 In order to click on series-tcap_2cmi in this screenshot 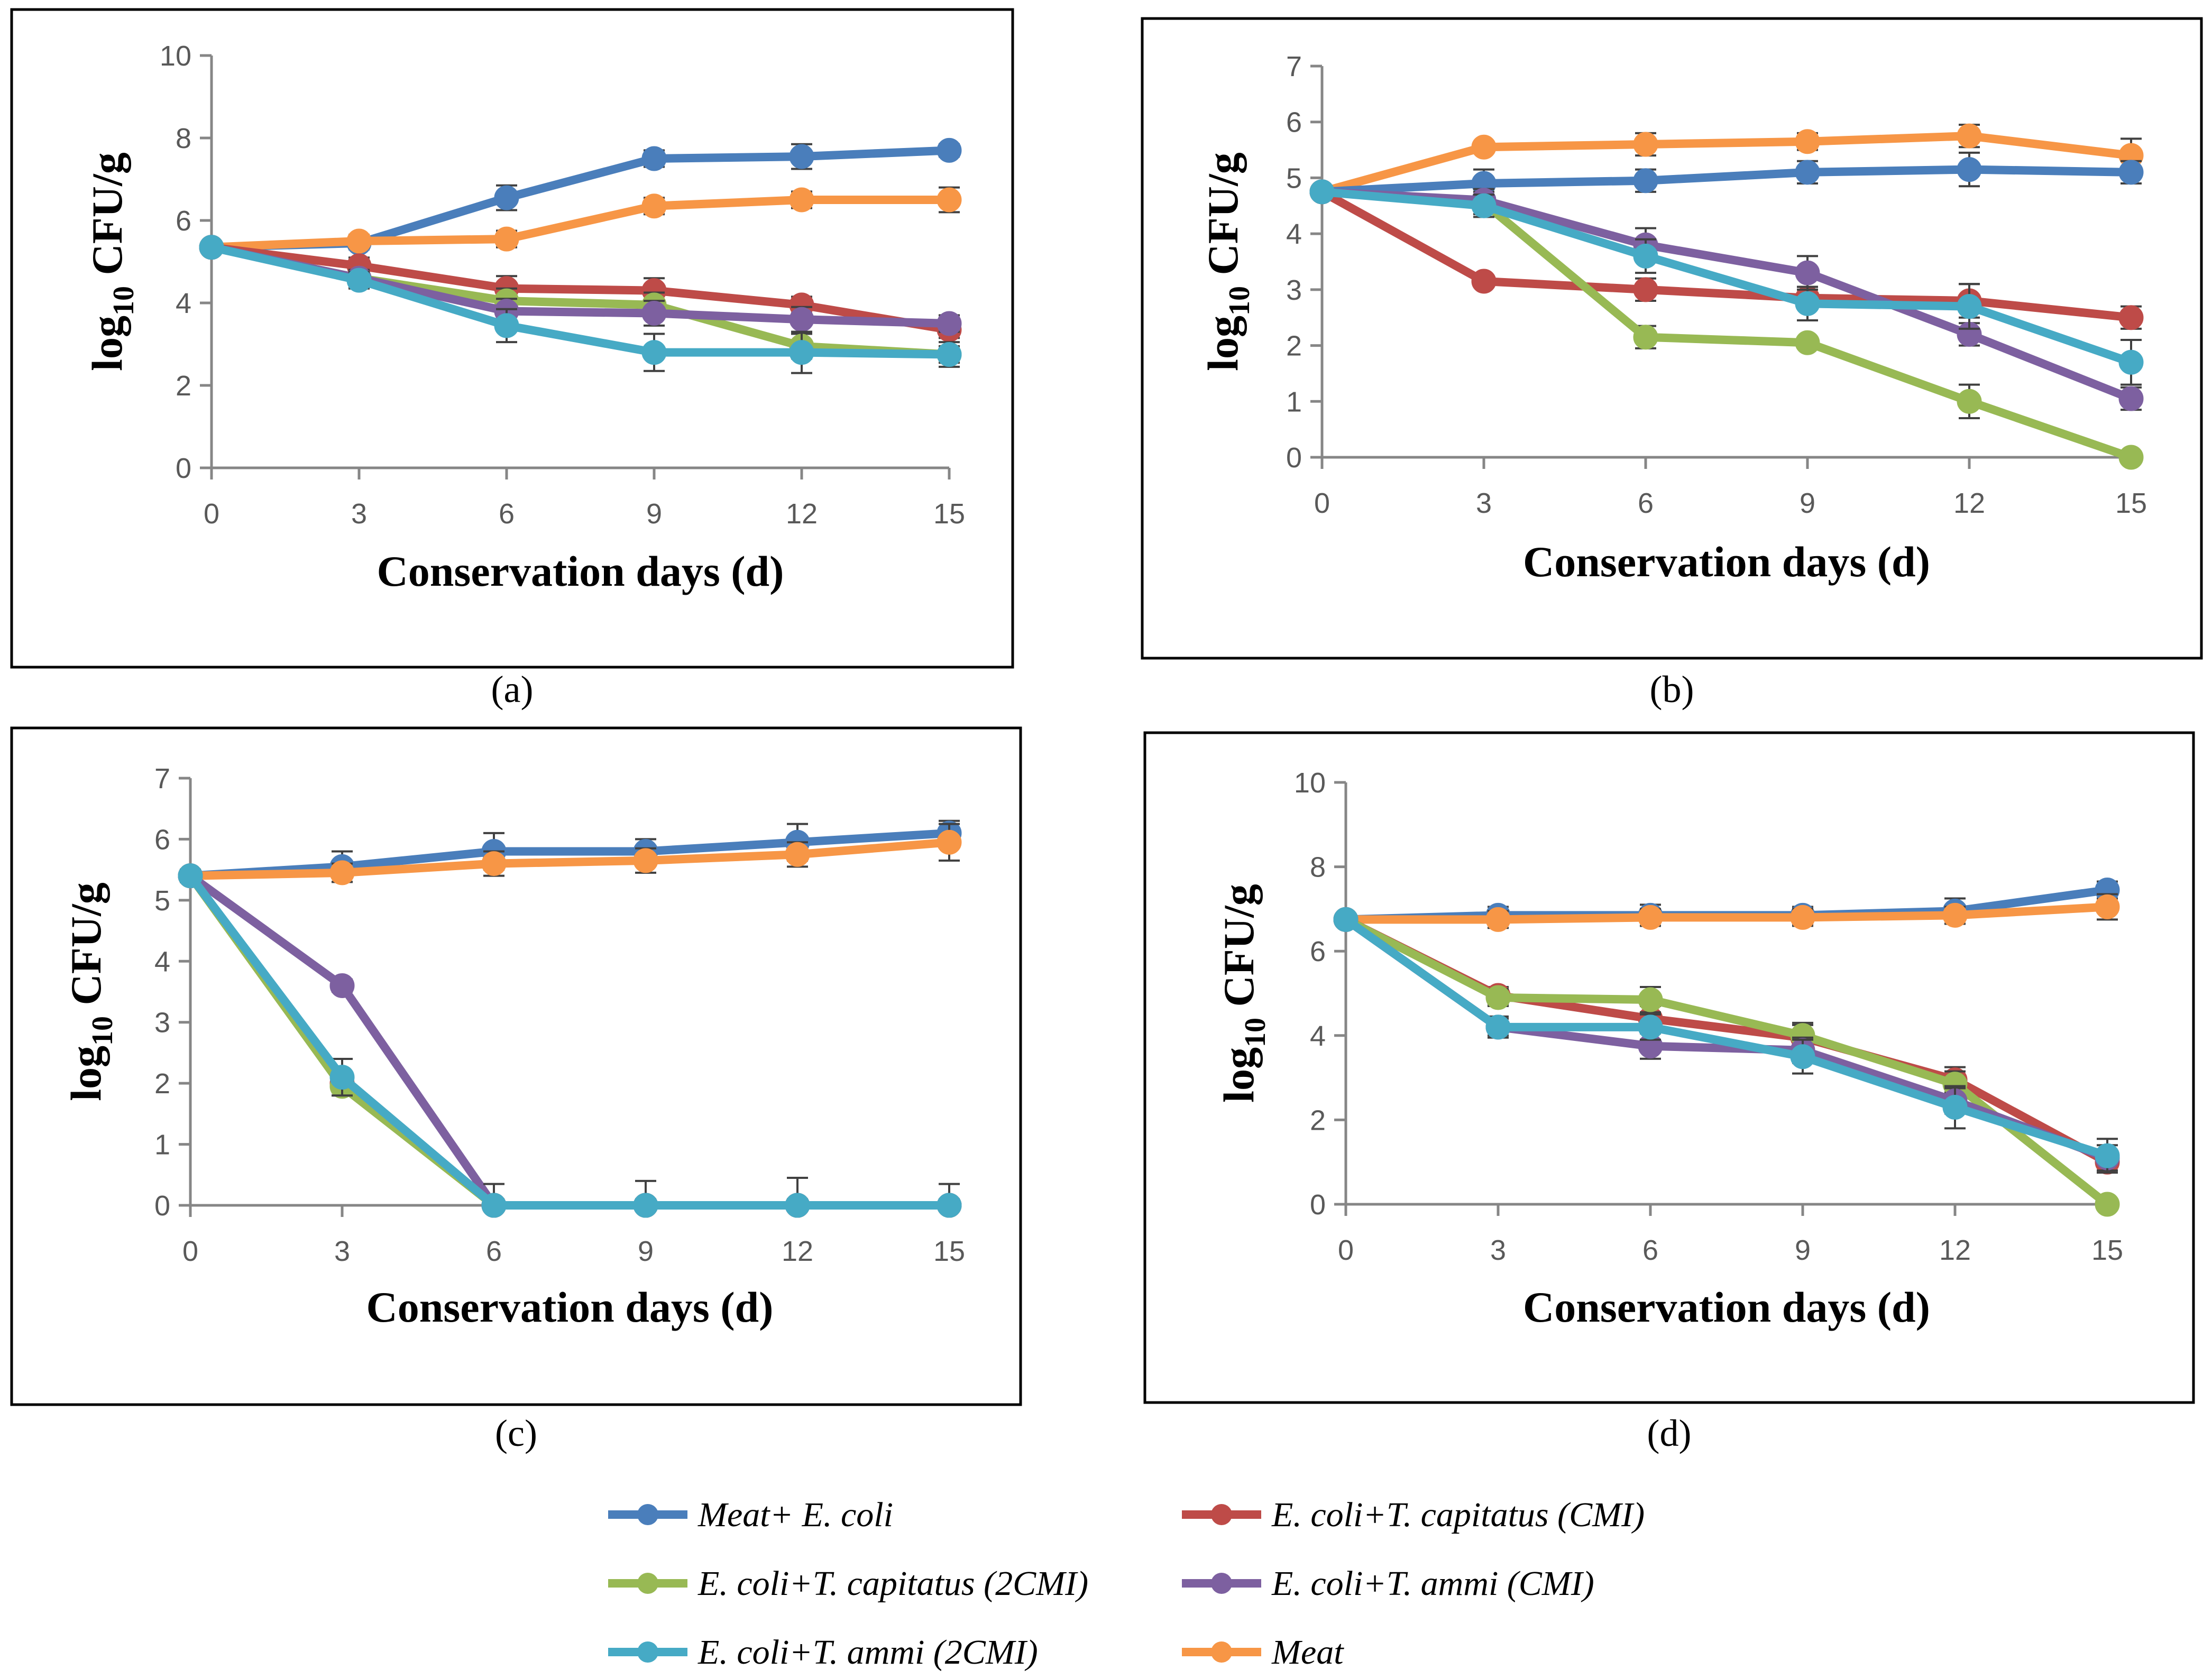, I will do `click(570, 1040)`.